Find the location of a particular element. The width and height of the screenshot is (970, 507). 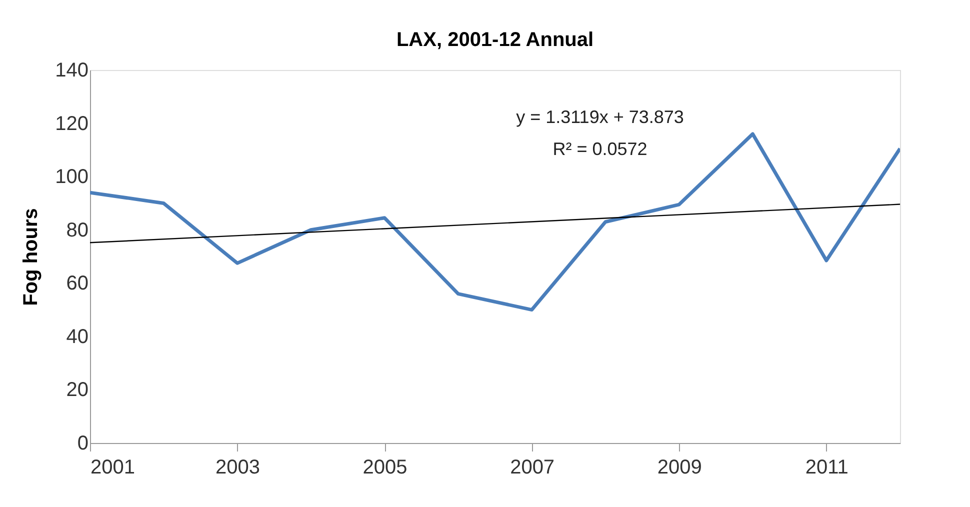

y-tick-label: 100 is located at coordinates (71, 177).